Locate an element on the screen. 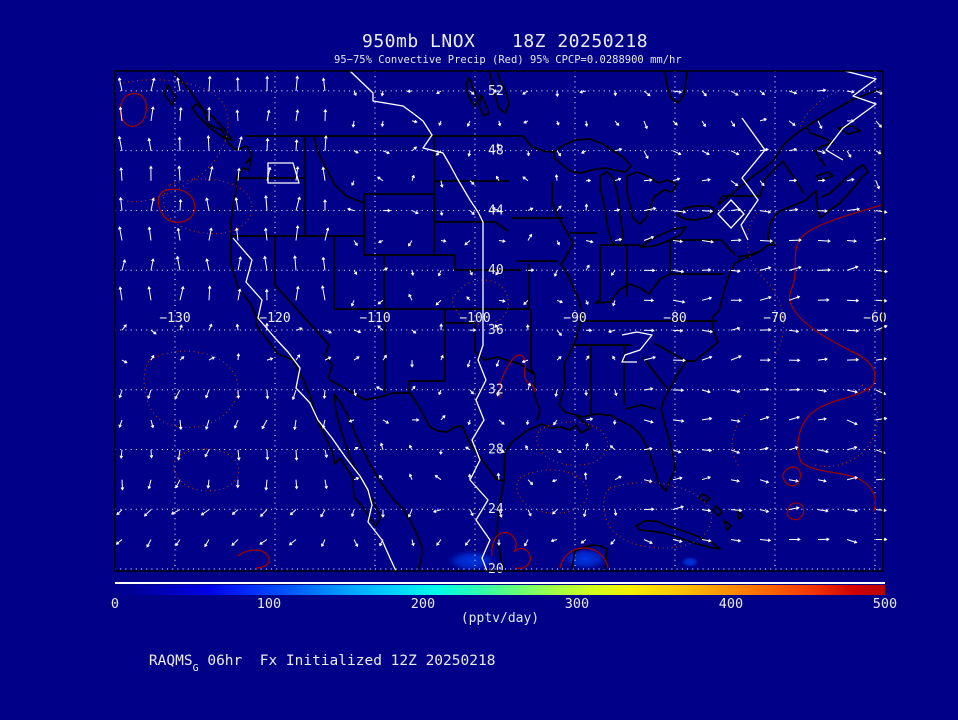  title-valid-time: 18Z 20250218 is located at coordinates (580, 41).